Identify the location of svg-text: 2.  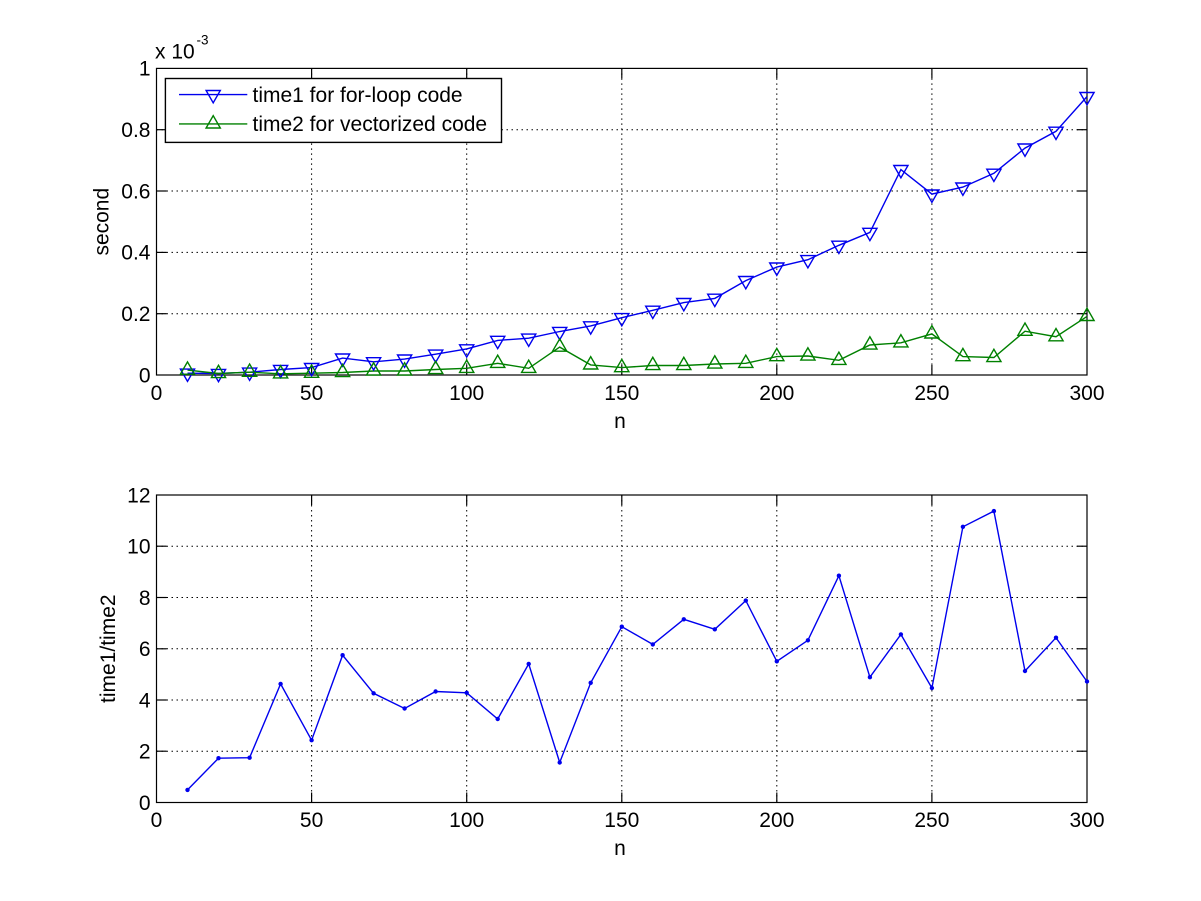
(145, 752).